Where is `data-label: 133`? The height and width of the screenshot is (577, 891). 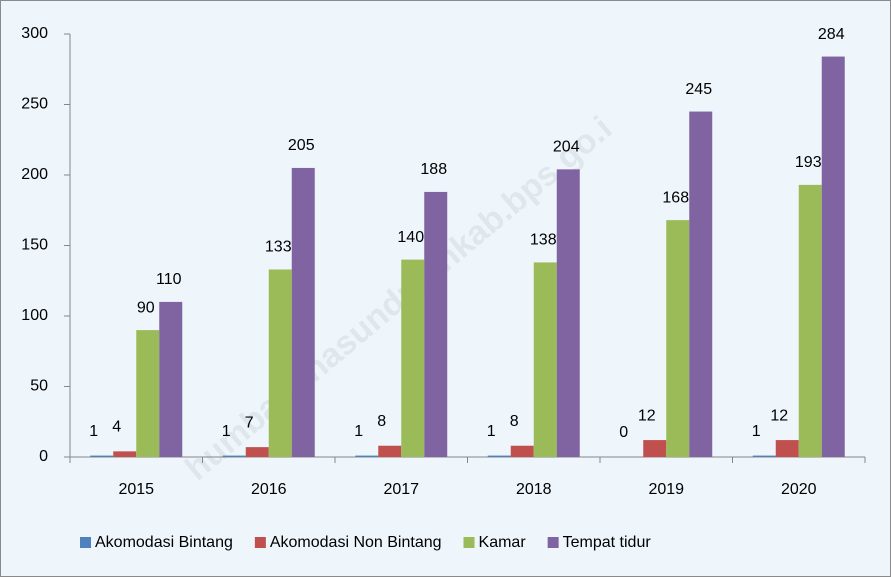 data-label: 133 is located at coordinates (278, 247).